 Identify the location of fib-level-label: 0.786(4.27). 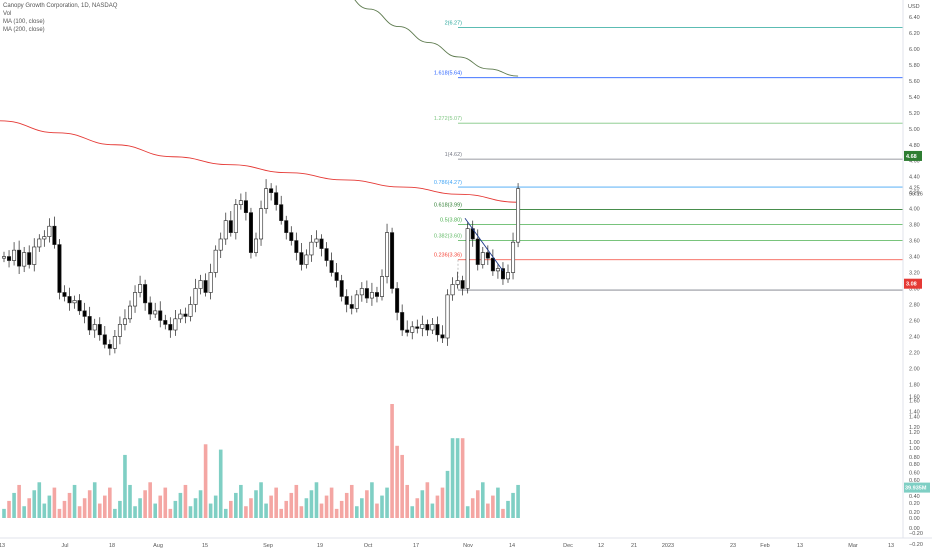
(448, 183).